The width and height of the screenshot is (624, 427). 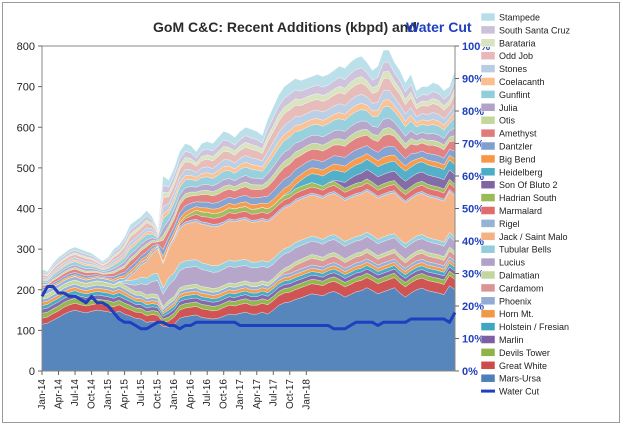 I want to click on x-tick-label: Jul-14, so click(x=75, y=393).